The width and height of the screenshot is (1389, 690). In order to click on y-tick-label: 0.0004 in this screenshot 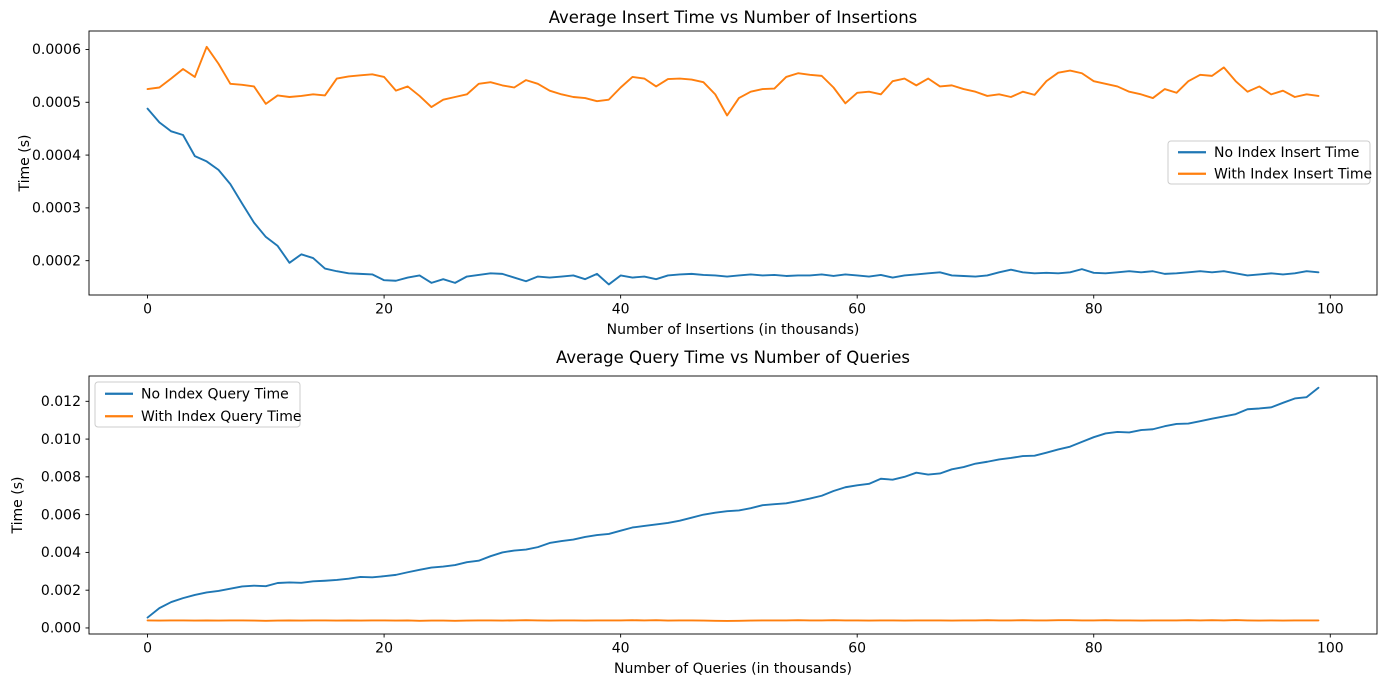, I will do `click(56, 156)`.